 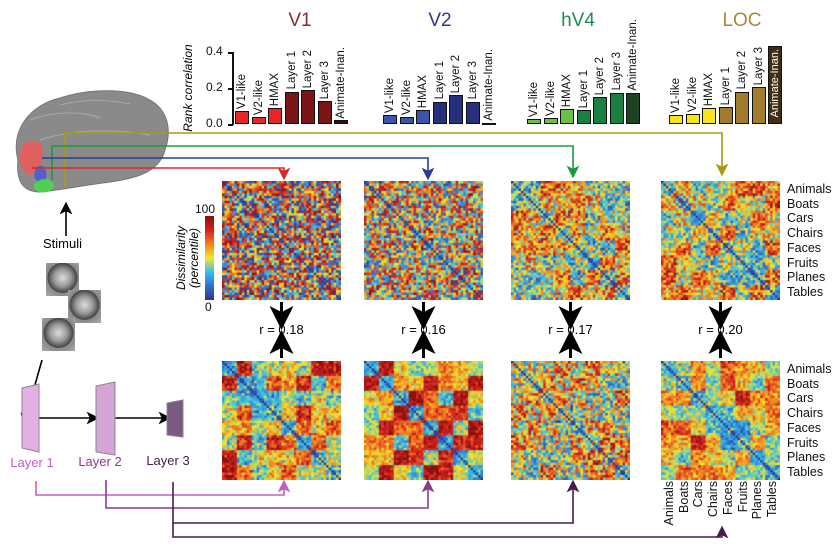 I want to click on category-label-model: Faces, so click(x=804, y=427).